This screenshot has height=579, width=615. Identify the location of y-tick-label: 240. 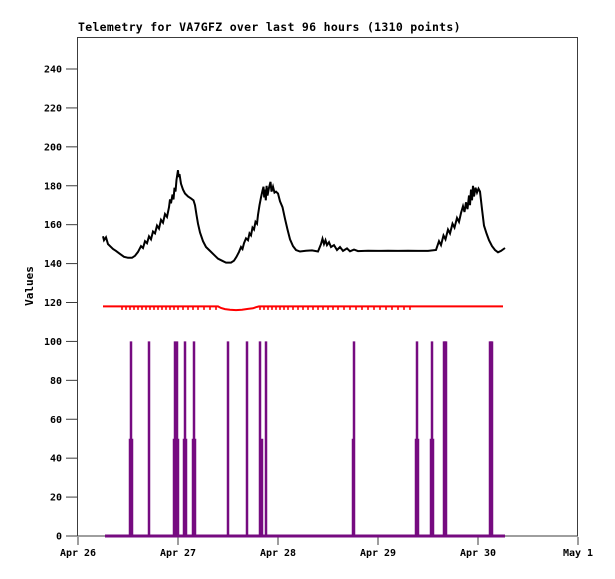
(53, 70).